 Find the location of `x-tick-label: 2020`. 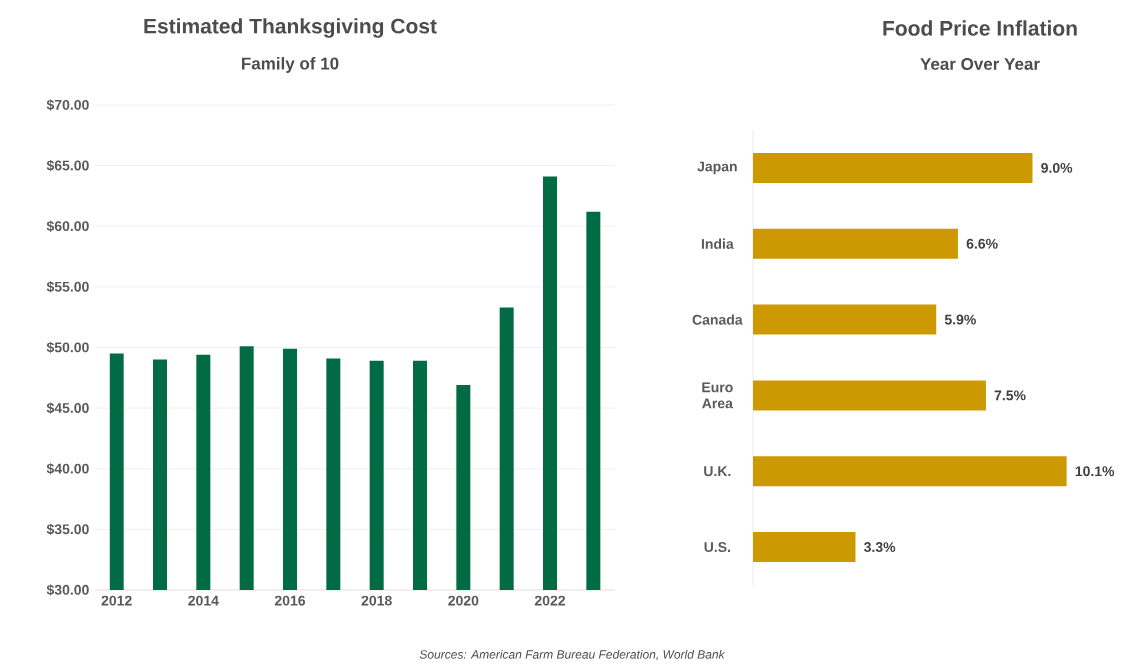

x-tick-label: 2020 is located at coordinates (463, 600).